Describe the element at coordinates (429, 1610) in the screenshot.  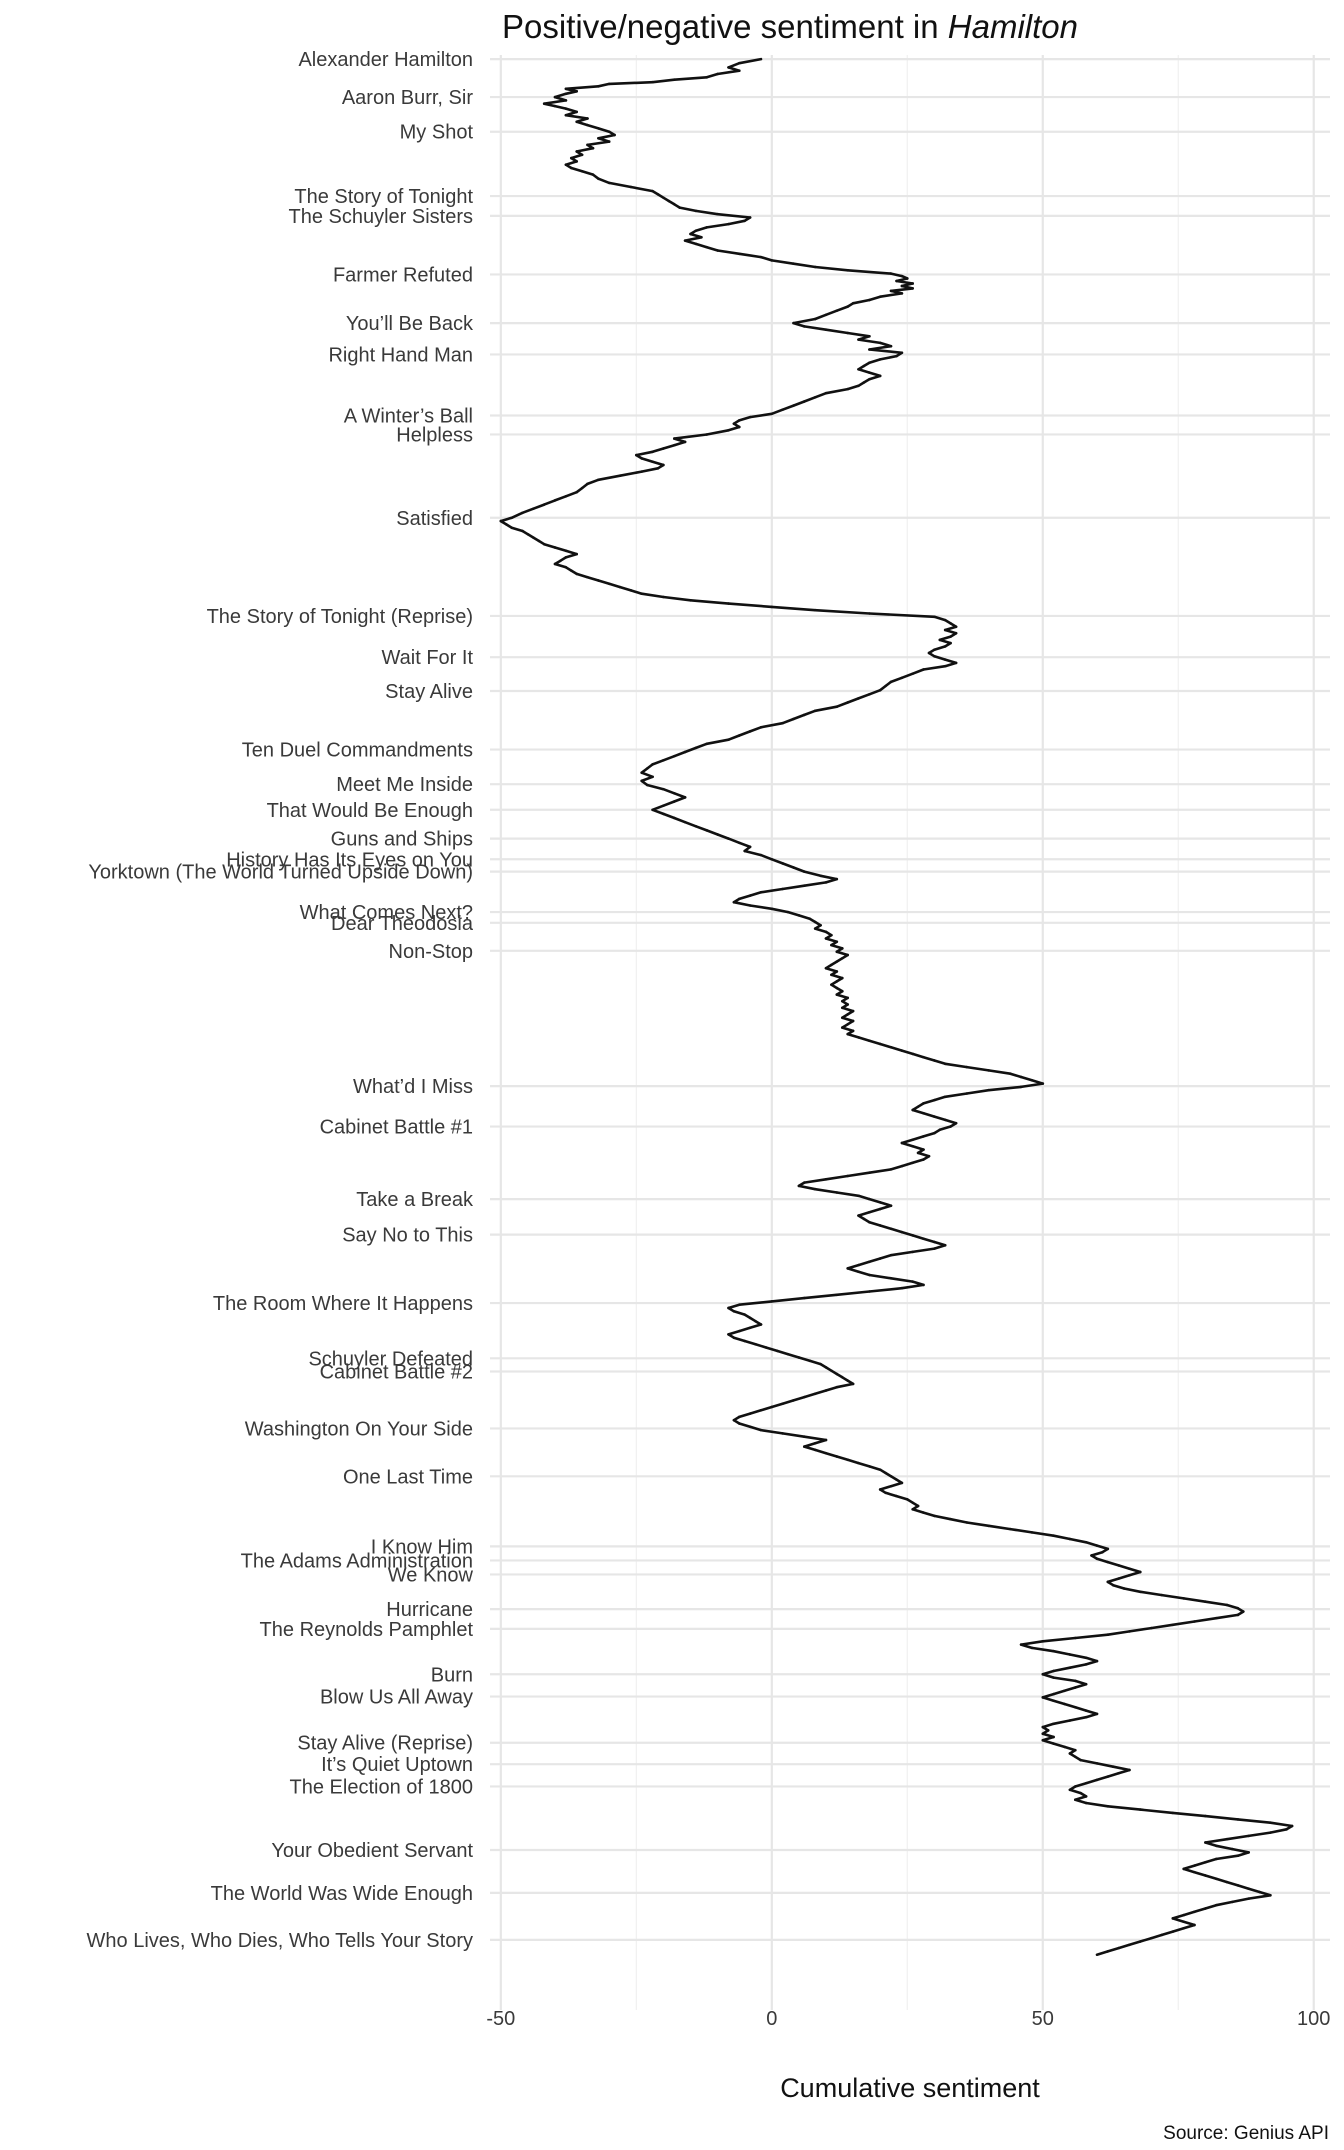
I see `song-label: Hurricane` at that location.